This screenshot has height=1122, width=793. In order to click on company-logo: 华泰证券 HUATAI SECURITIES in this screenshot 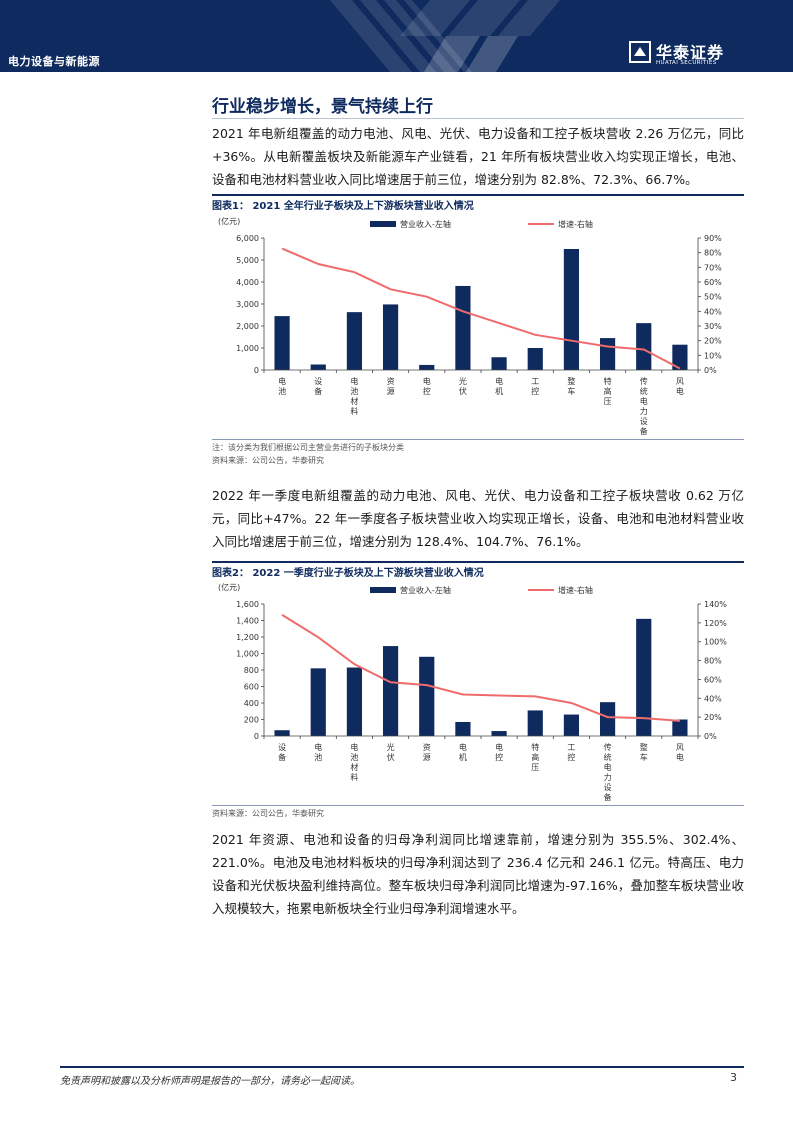, I will do `click(688, 54)`.